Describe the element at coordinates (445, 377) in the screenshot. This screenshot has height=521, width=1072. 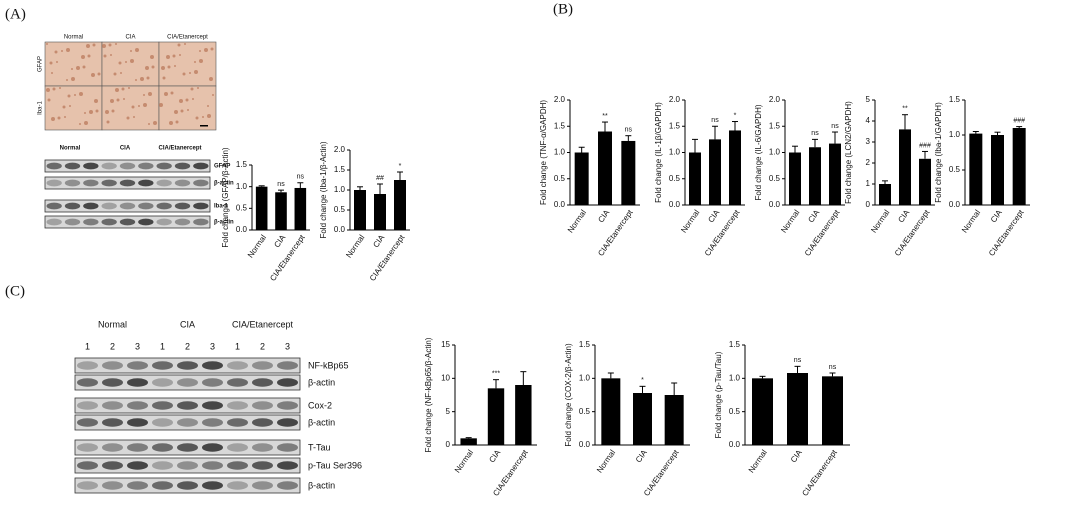
I see `y-tick-label: 10` at that location.